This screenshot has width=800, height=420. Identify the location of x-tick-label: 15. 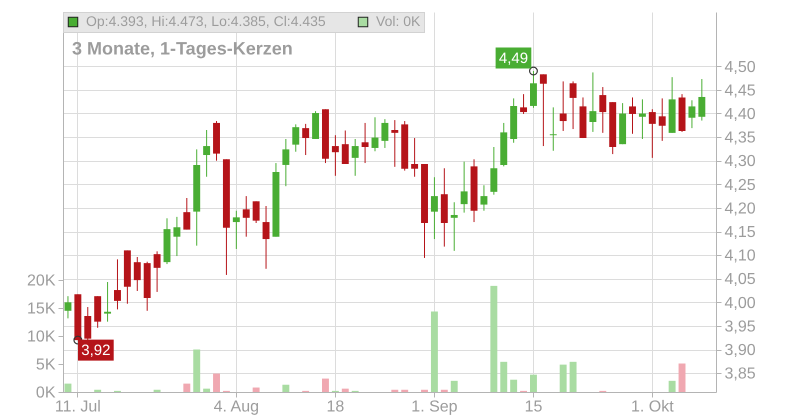
(533, 407).